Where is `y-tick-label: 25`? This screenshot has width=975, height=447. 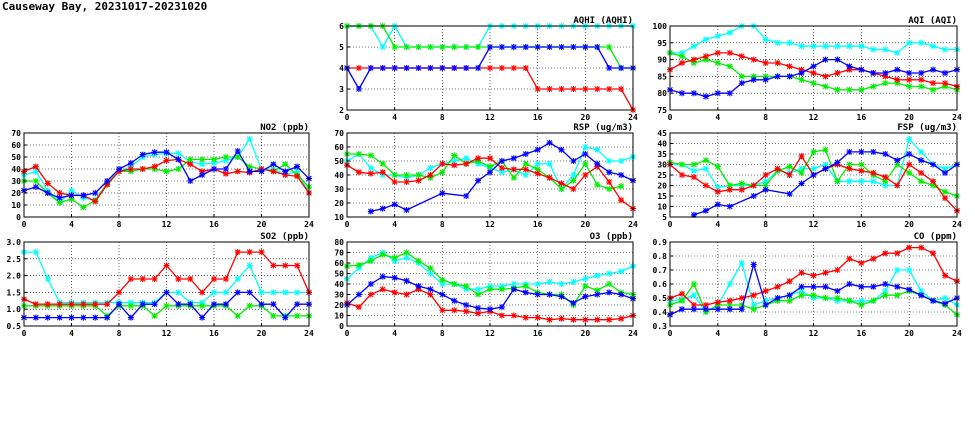
y-tick-label: 25 is located at coordinates (662, 175).